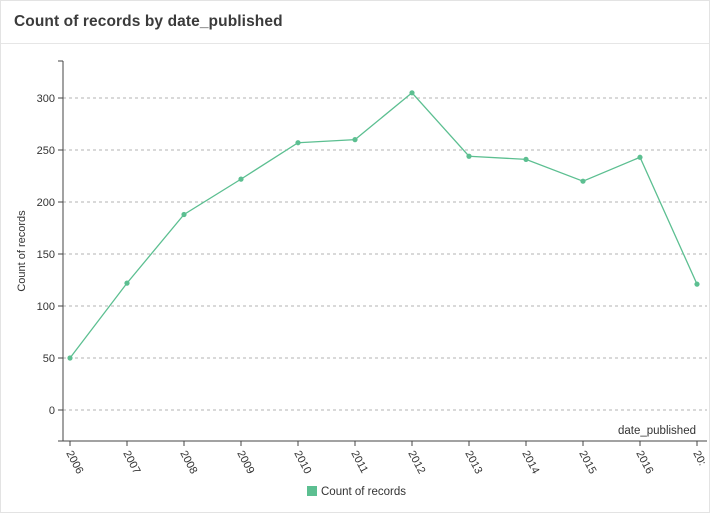 Image resolution: width=710 pixels, height=513 pixels. I want to click on y-tick-label-300: 300, so click(46, 99).